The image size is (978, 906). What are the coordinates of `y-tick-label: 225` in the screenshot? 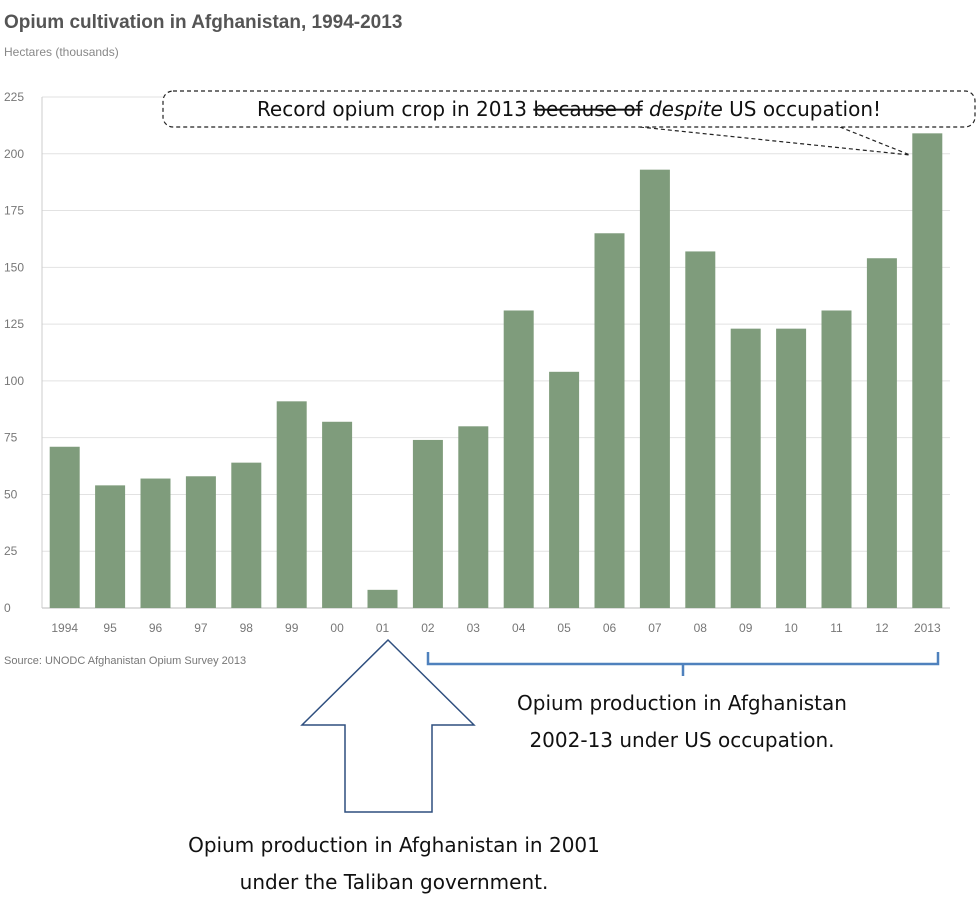 It's located at (14, 97).